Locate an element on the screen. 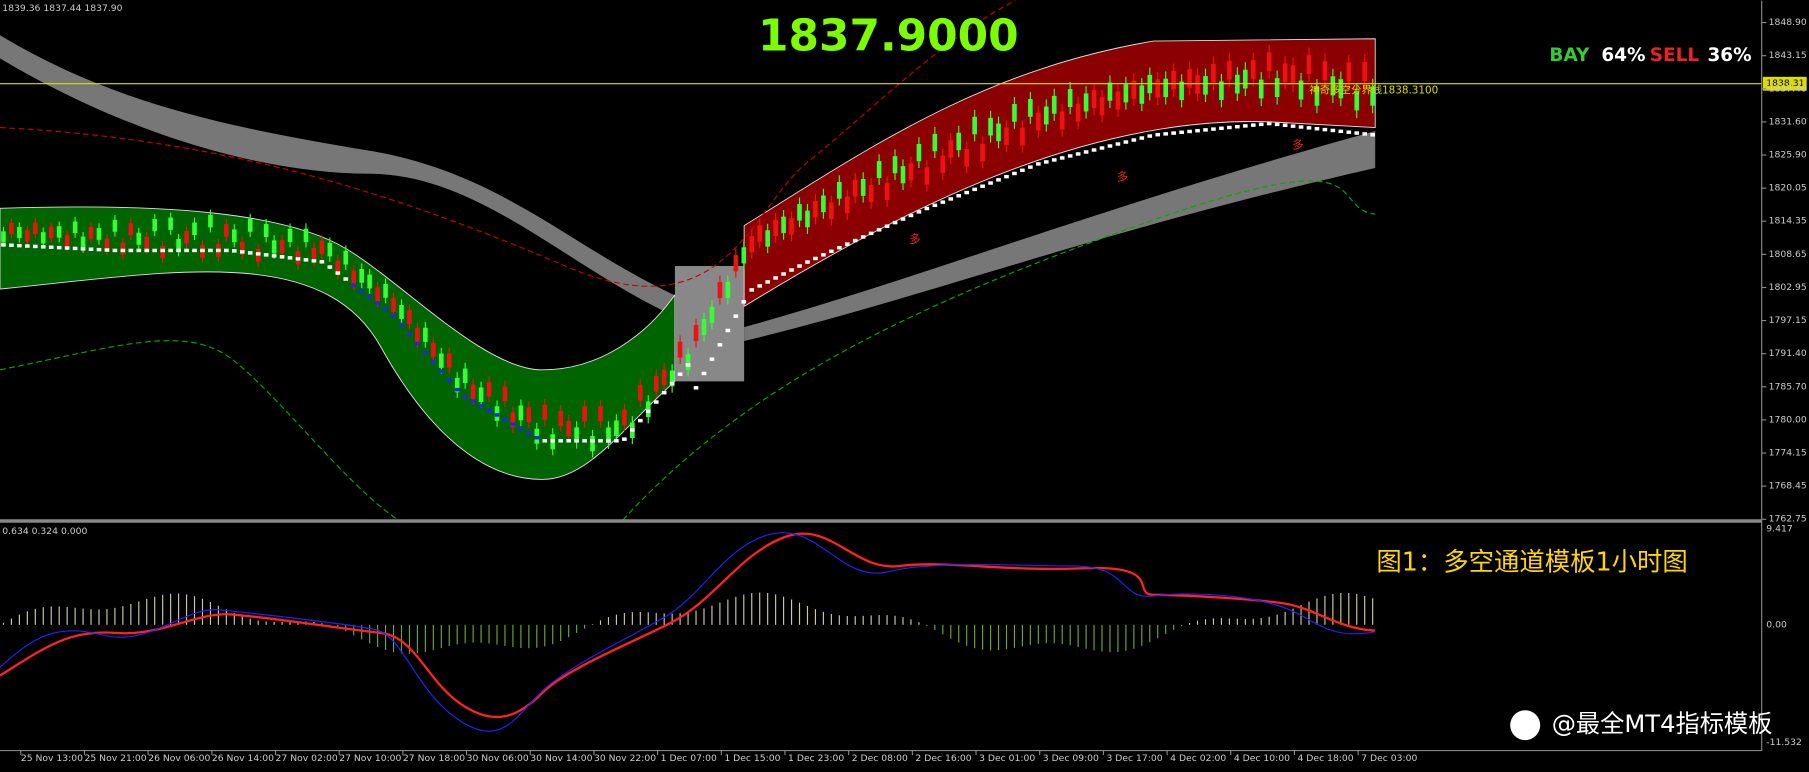  time-label: 27 Nov 02:00 is located at coordinates (307, 758).